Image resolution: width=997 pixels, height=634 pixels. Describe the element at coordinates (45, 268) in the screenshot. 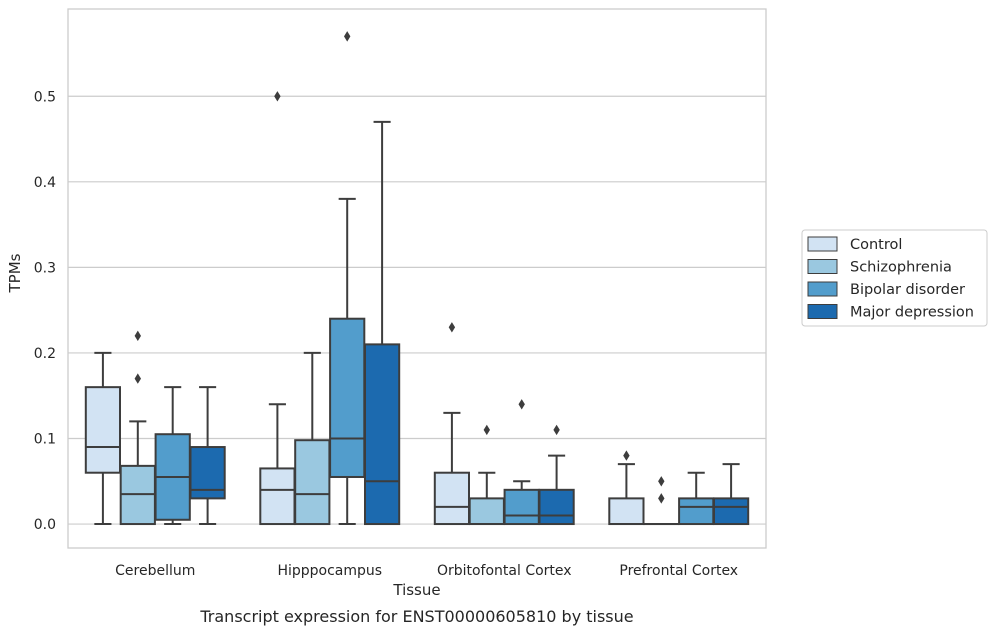

I see `y-tick-label: 0.3` at that location.